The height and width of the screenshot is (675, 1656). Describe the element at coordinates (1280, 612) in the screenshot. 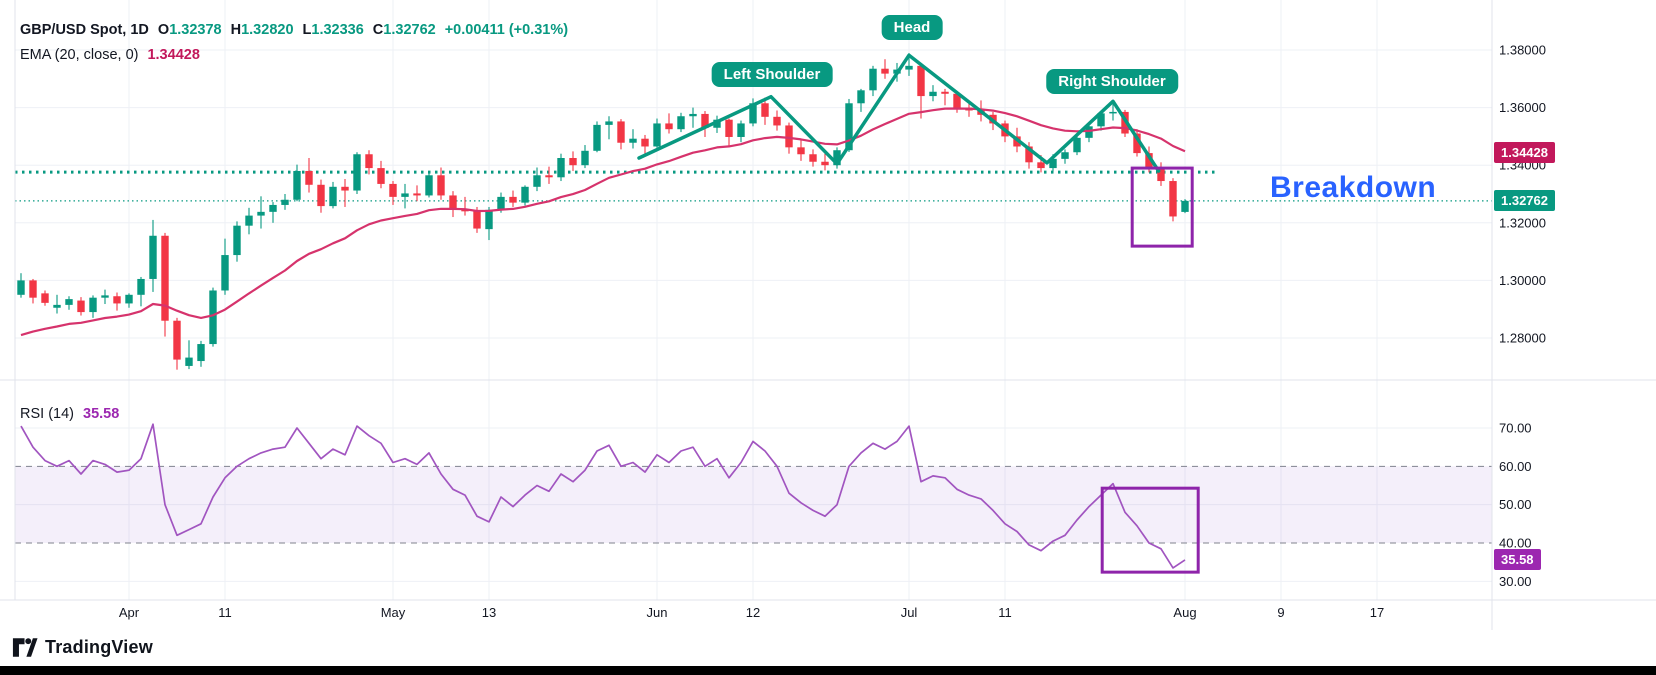

I see `time-axis-label: 9` at that location.